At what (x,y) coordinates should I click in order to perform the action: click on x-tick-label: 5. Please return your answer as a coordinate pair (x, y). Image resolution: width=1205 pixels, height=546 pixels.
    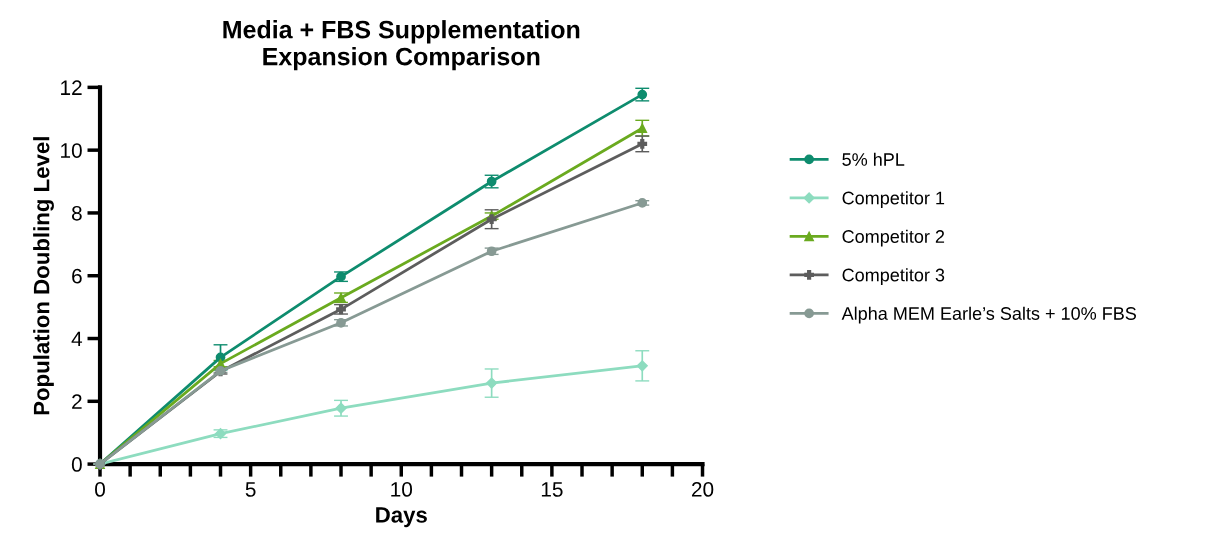
    Looking at the image, I should click on (250, 489).